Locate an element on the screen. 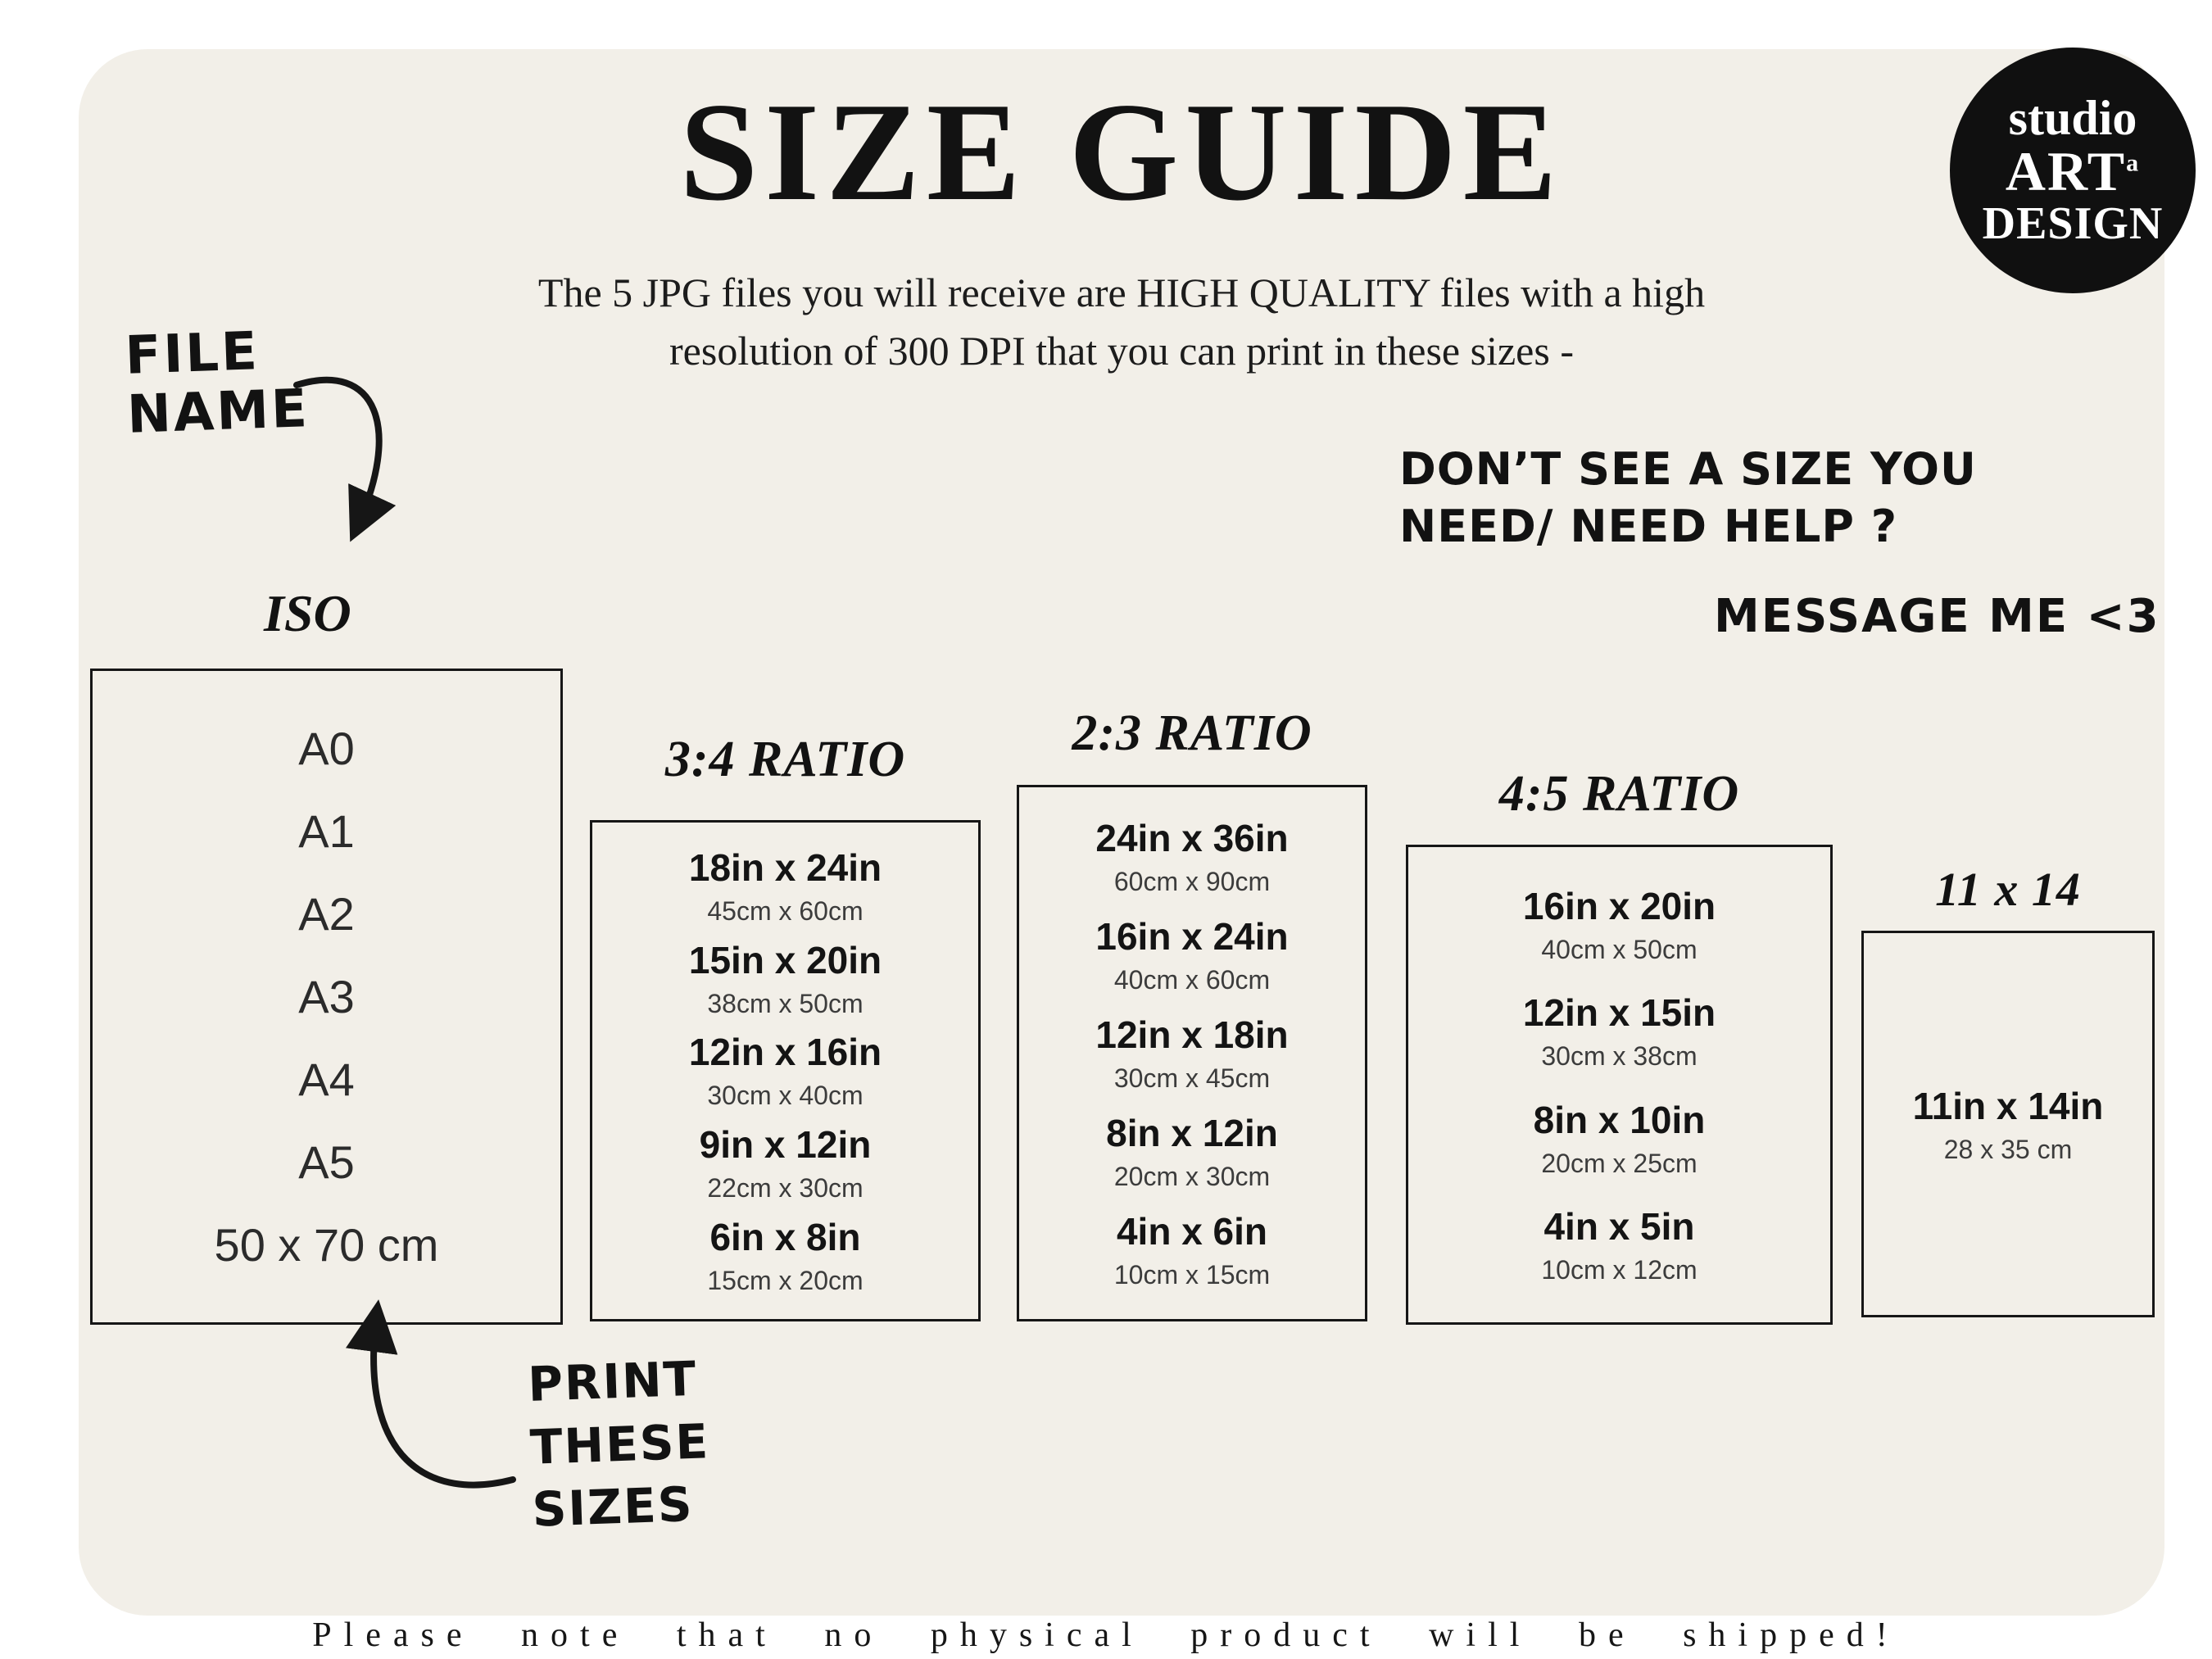 This screenshot has width=2212, height=1659. size-entry: 6in x 8in 15cm x 20cm is located at coordinates (785, 1255).